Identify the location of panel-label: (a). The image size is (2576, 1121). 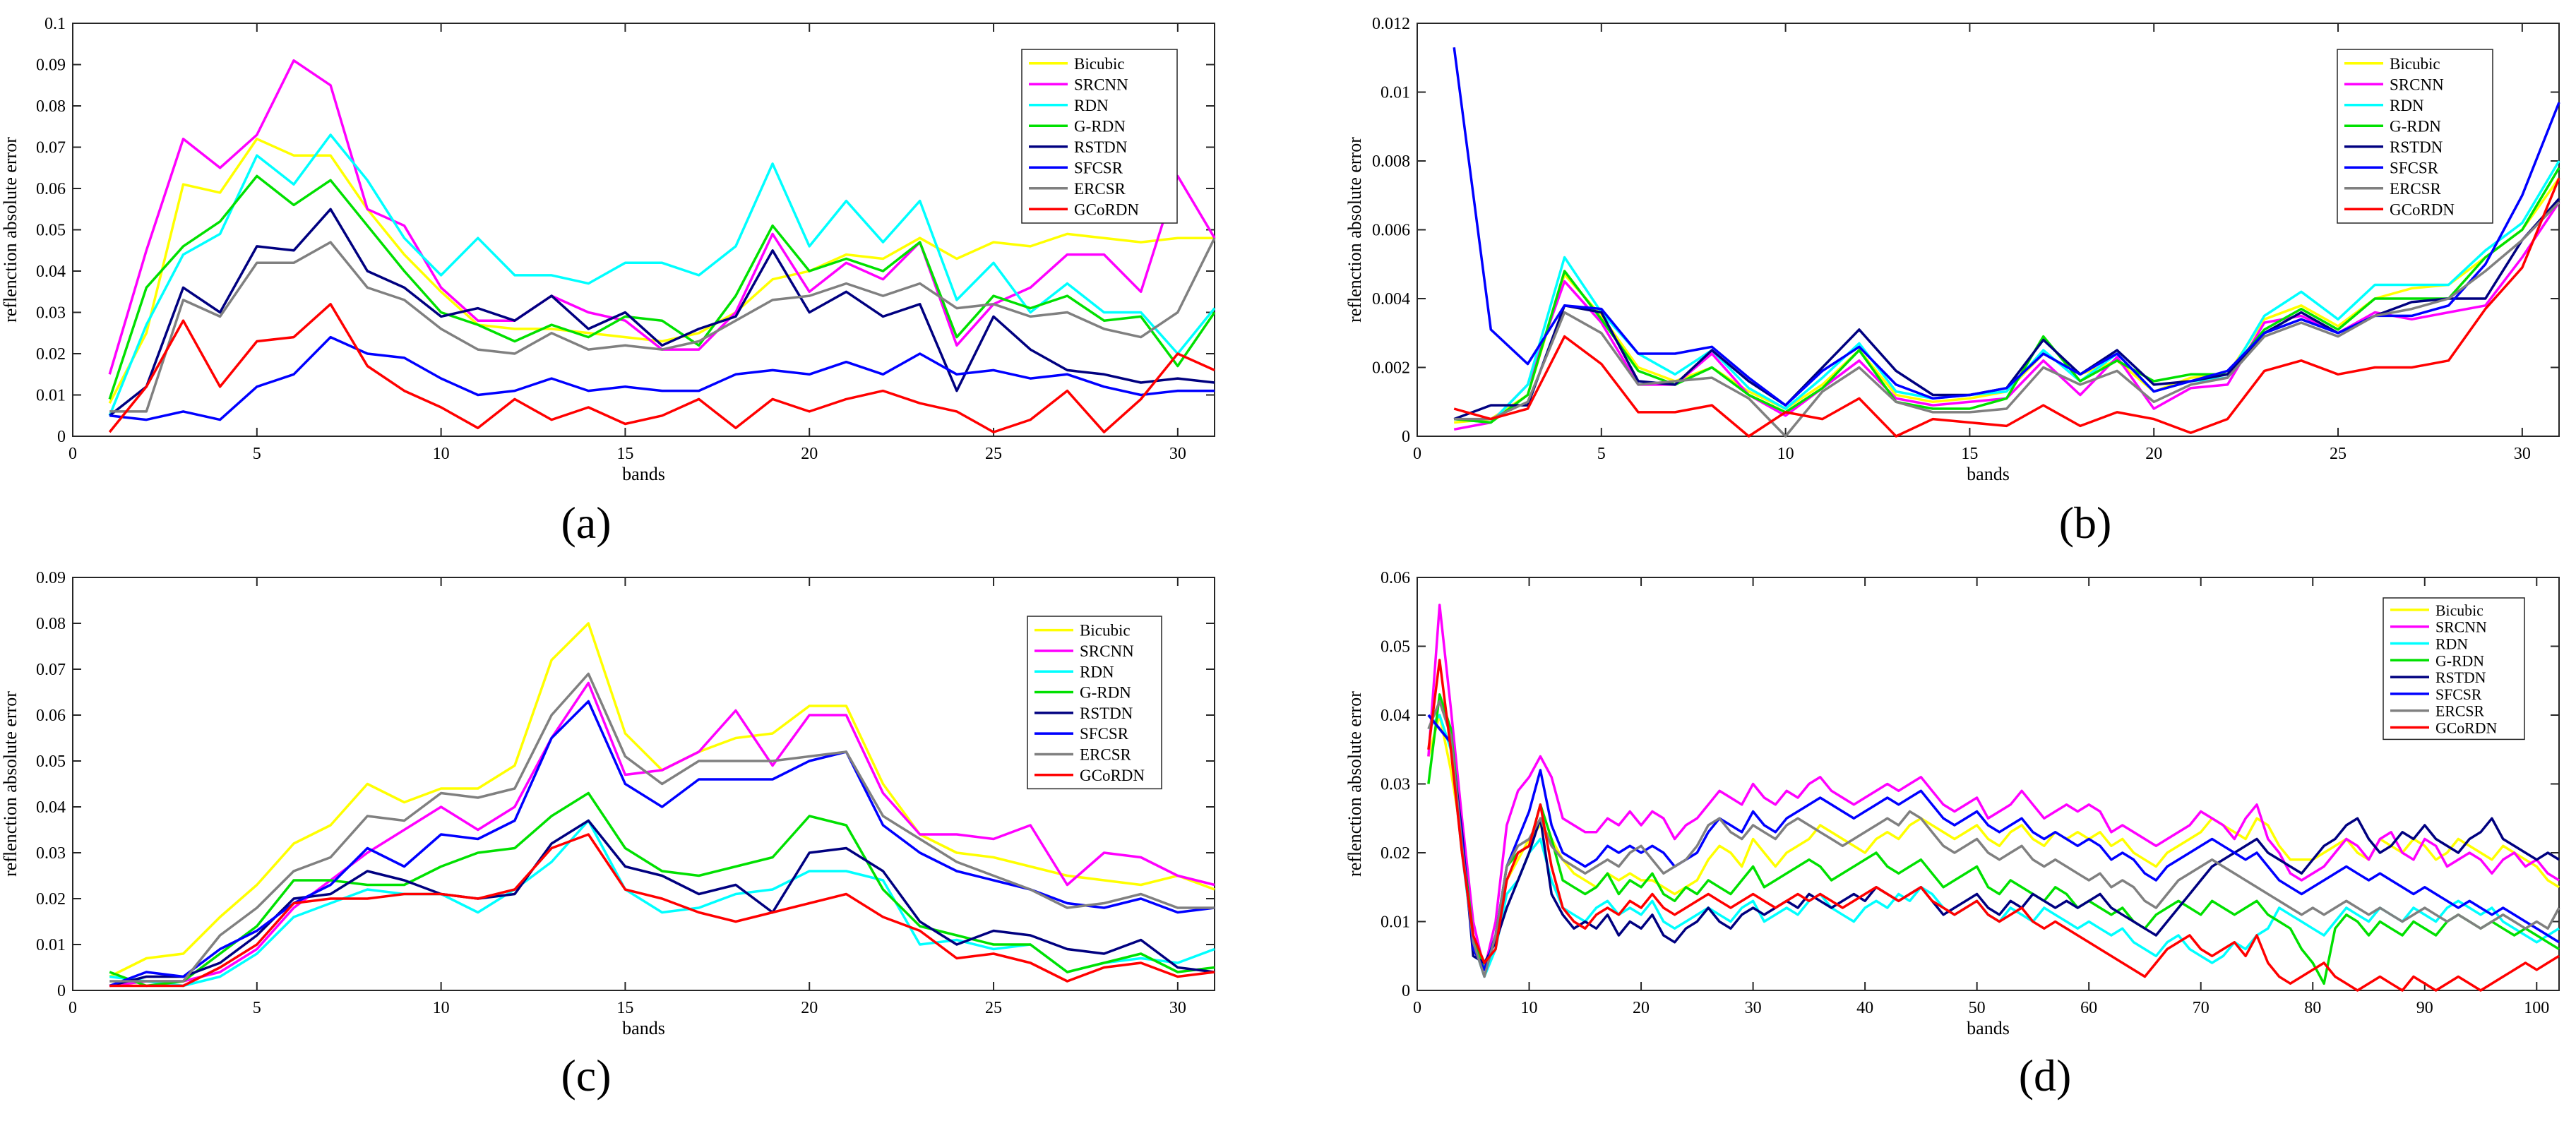
(586, 523).